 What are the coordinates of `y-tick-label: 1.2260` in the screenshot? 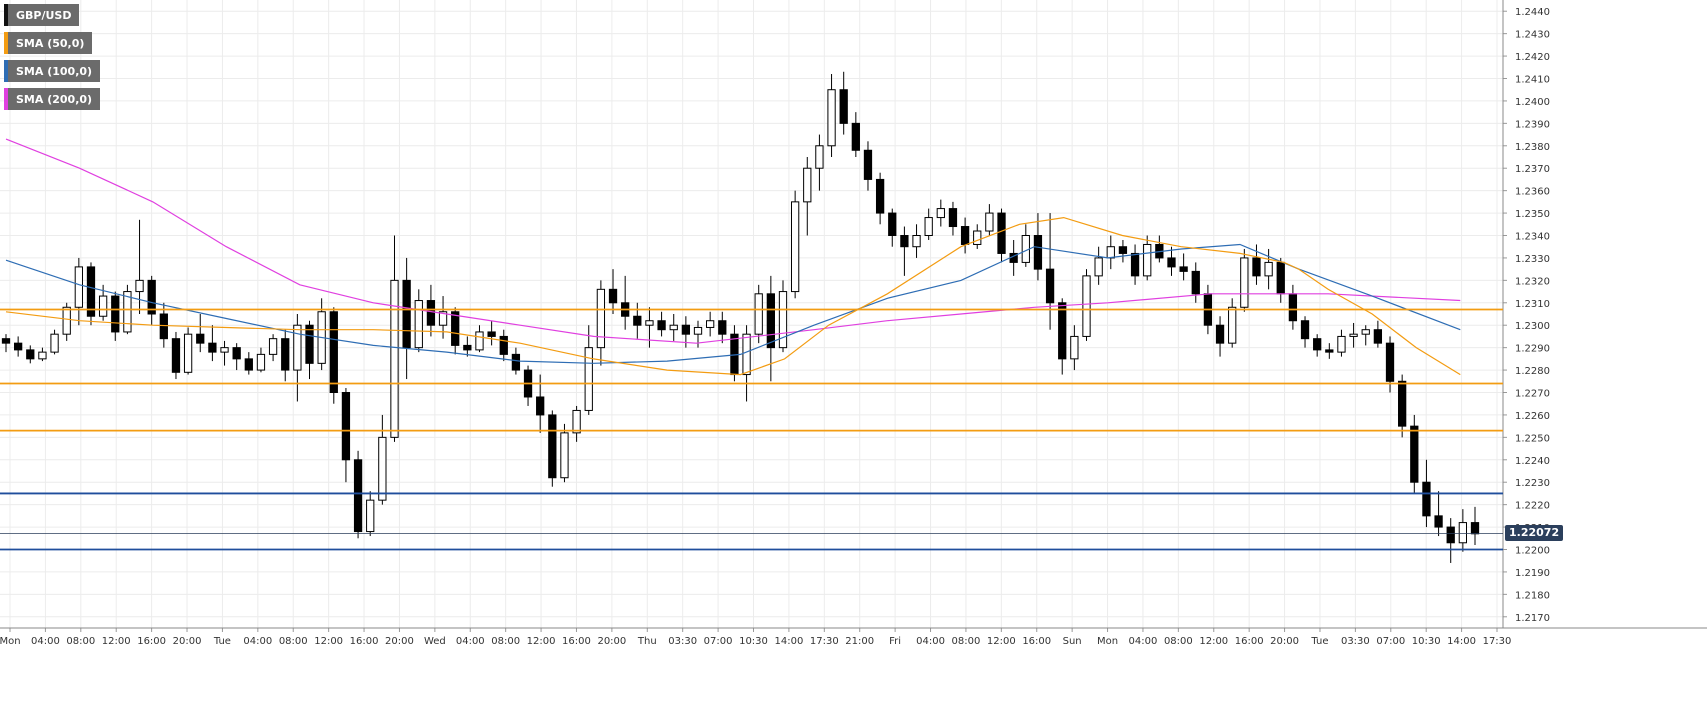 It's located at (1532, 416).